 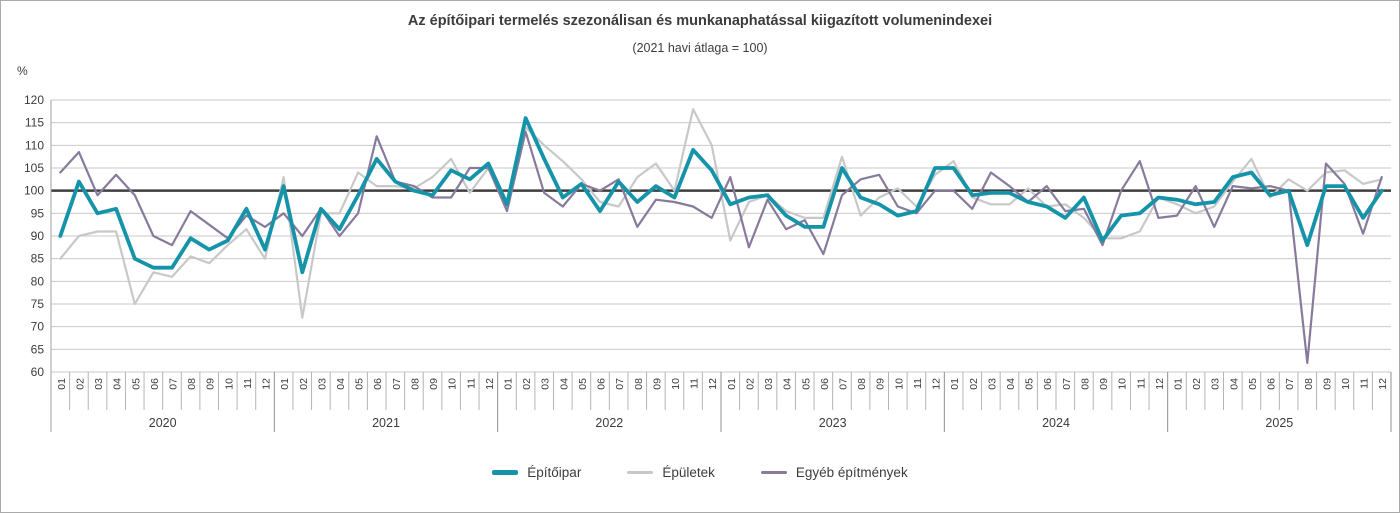 What do you see at coordinates (38, 304) in the screenshot?
I see `y-tick-label: 75` at bounding box center [38, 304].